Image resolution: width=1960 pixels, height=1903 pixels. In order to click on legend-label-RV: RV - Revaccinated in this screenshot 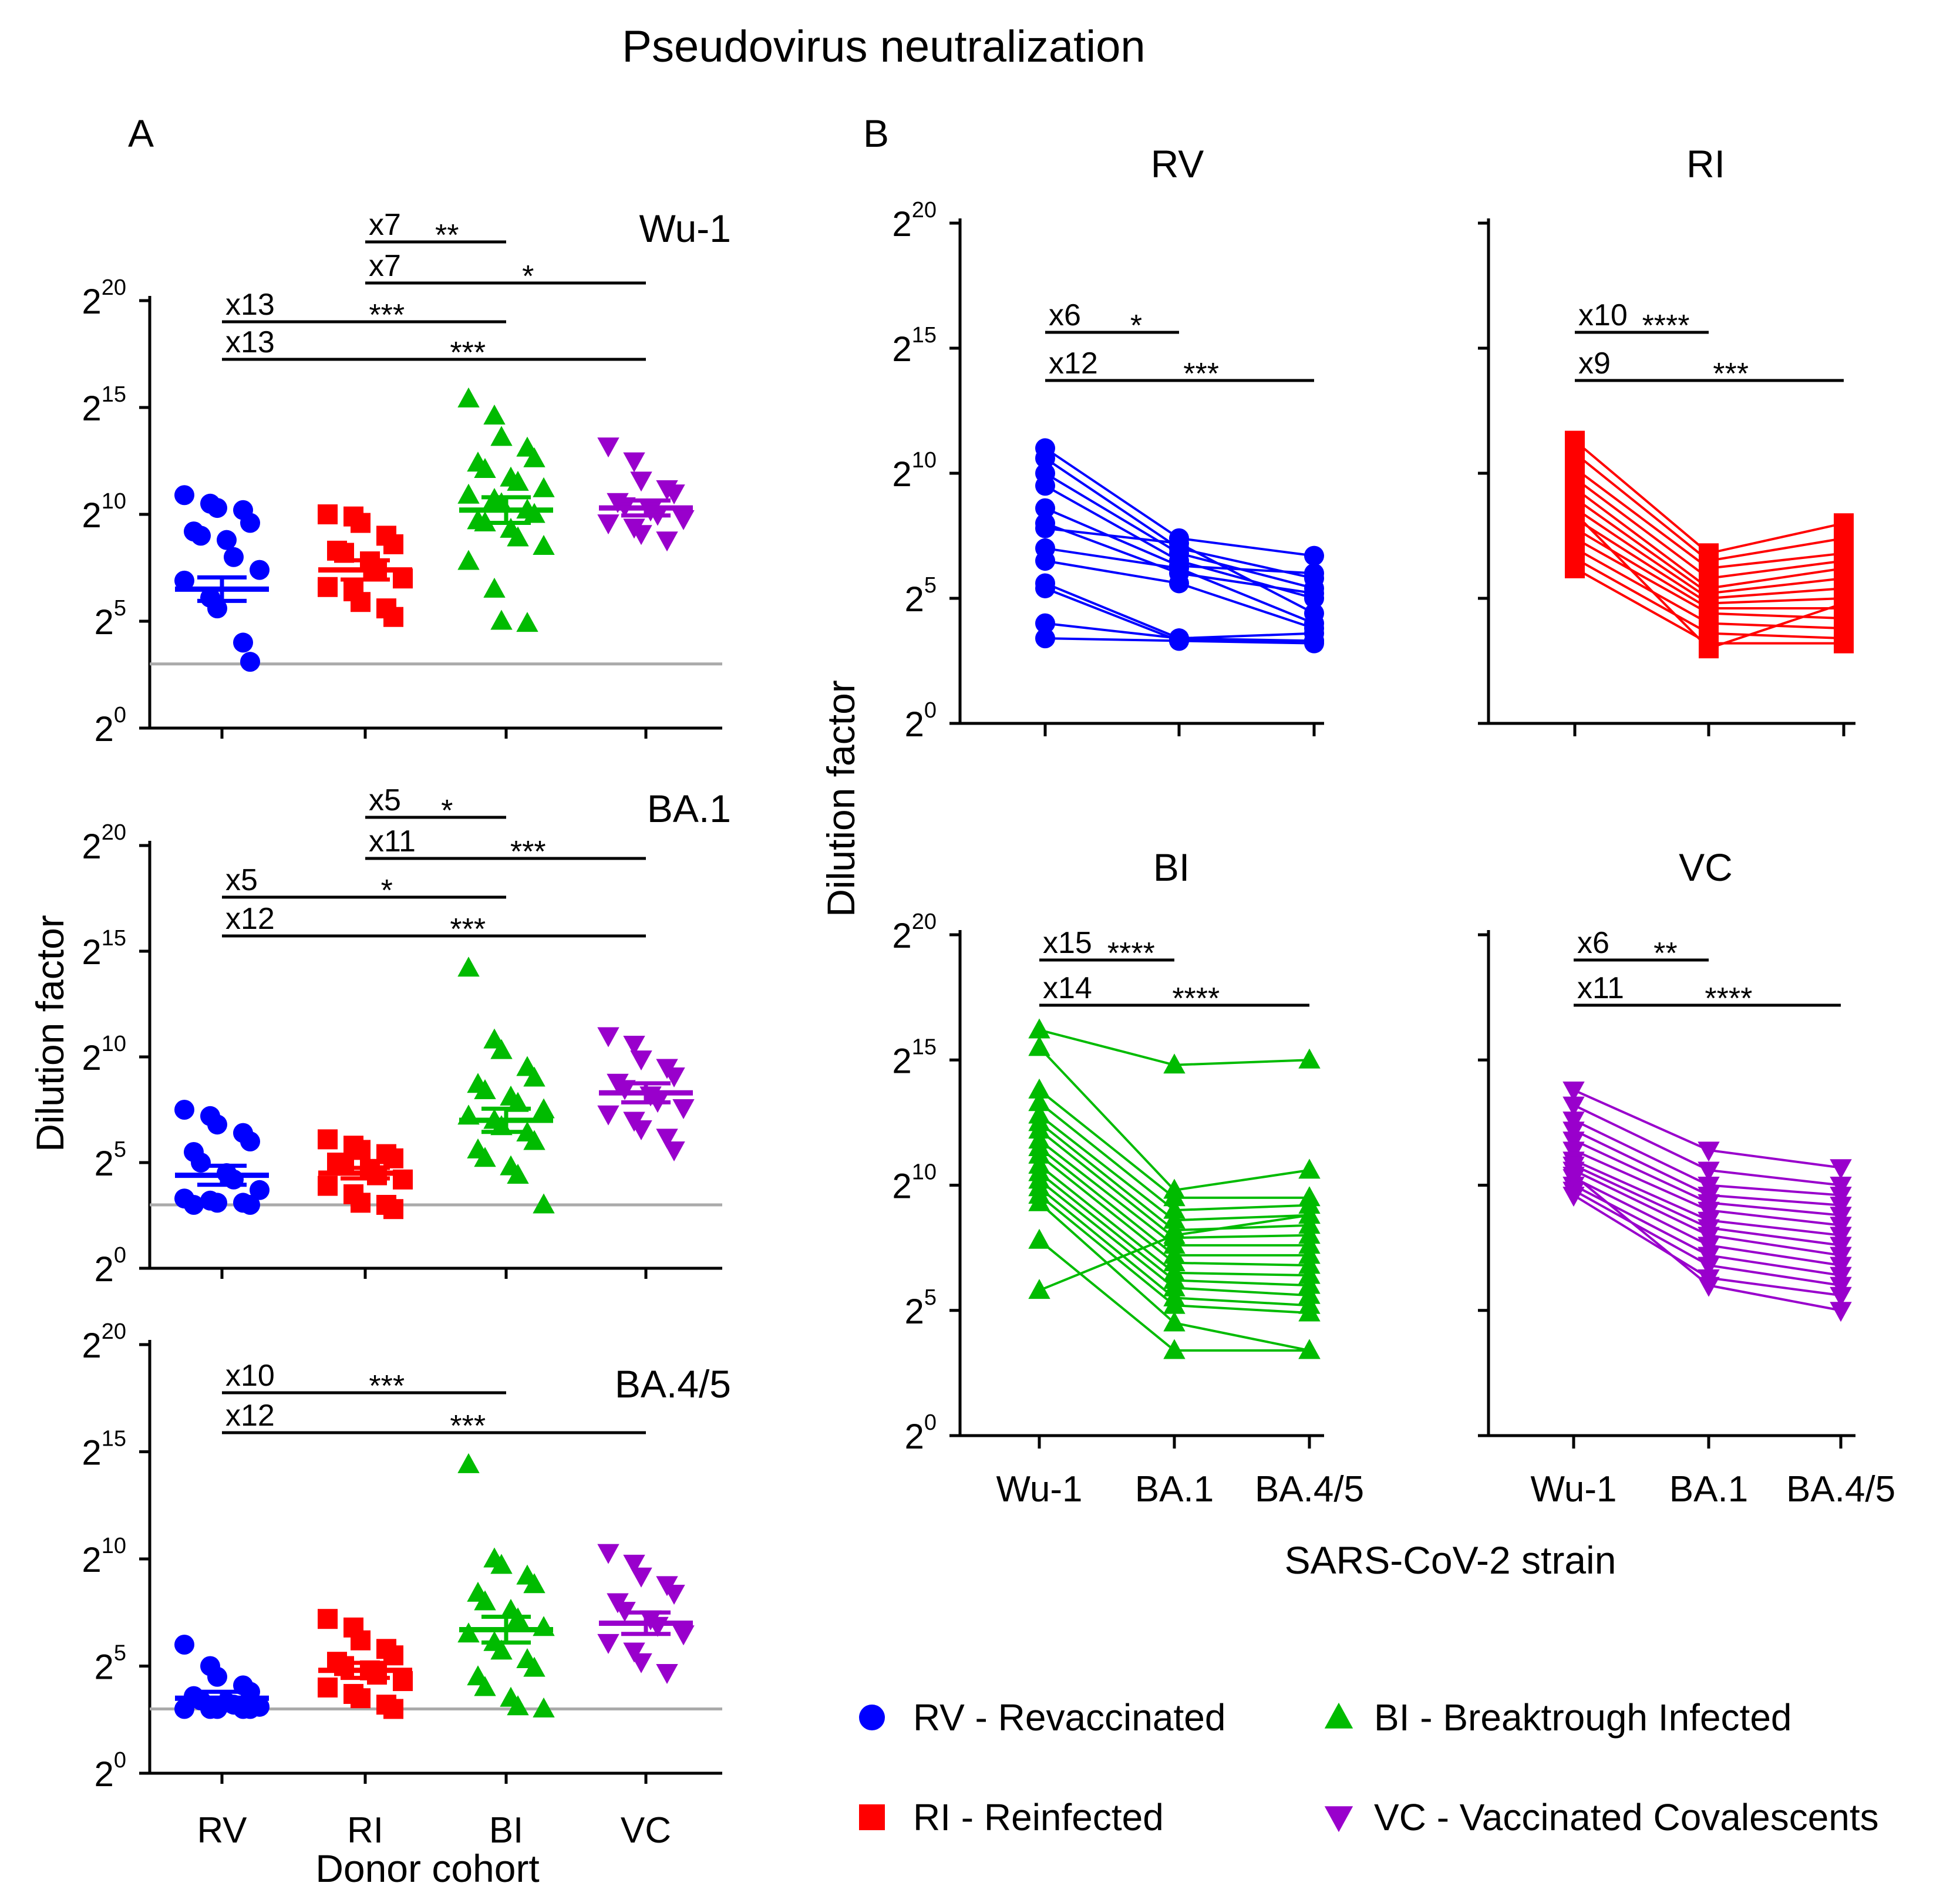, I will do `click(1069, 1718)`.